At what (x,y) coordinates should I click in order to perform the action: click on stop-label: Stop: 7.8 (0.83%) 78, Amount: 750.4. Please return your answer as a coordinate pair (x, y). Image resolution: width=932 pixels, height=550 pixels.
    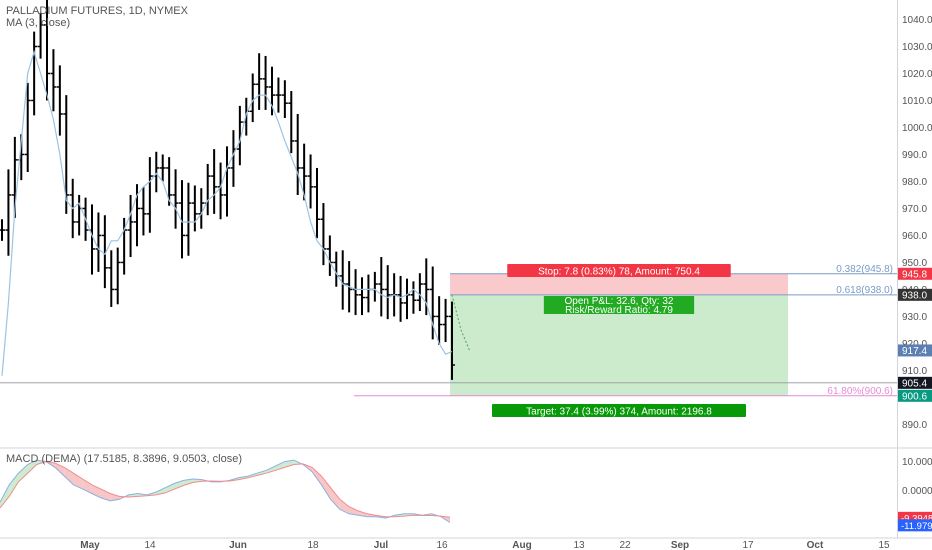
    Looking at the image, I should click on (619, 272).